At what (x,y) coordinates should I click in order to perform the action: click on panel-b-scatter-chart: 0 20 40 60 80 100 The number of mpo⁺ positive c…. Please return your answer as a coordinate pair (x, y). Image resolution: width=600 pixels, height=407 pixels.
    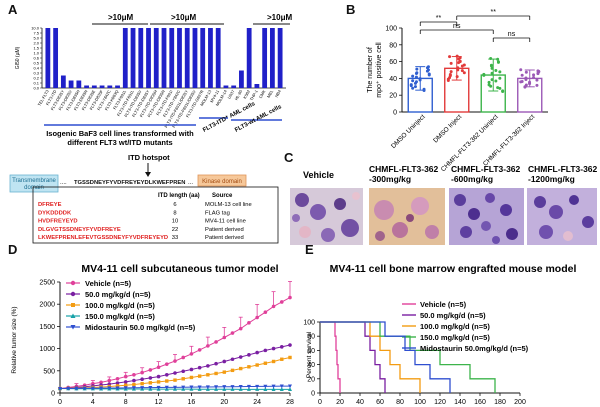
    Looking at the image, I should click on (457, 91).